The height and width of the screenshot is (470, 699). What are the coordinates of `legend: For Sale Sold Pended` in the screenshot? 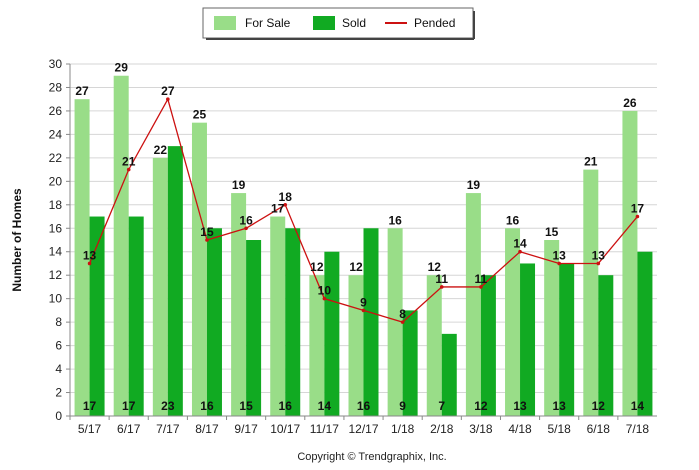 It's located at (338, 23).